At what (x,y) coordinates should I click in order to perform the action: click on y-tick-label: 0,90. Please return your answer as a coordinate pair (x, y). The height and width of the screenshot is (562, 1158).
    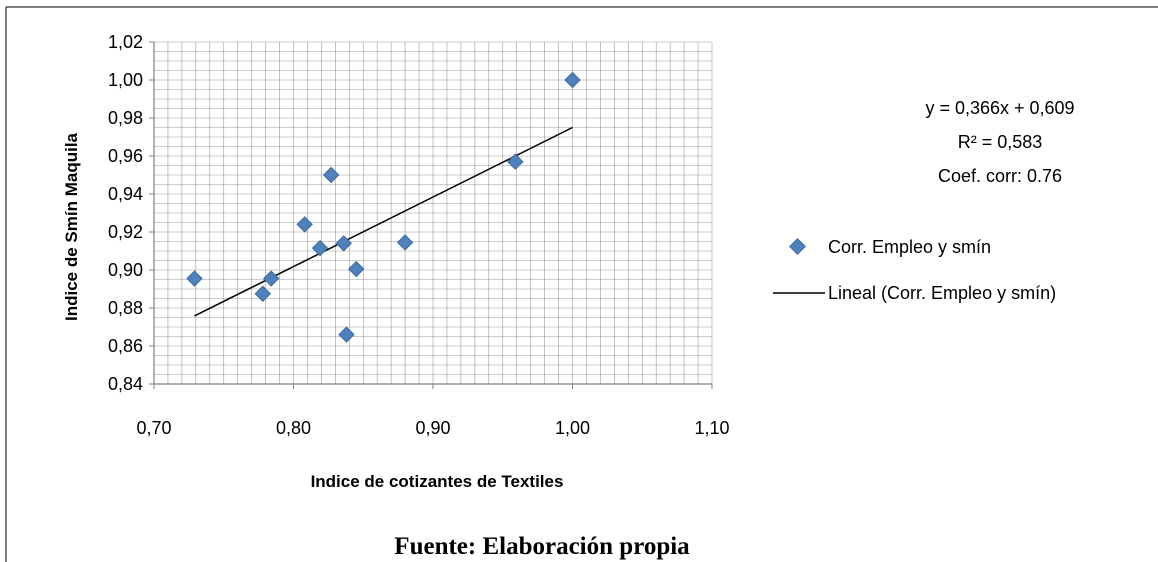
    Looking at the image, I should click on (125, 270).